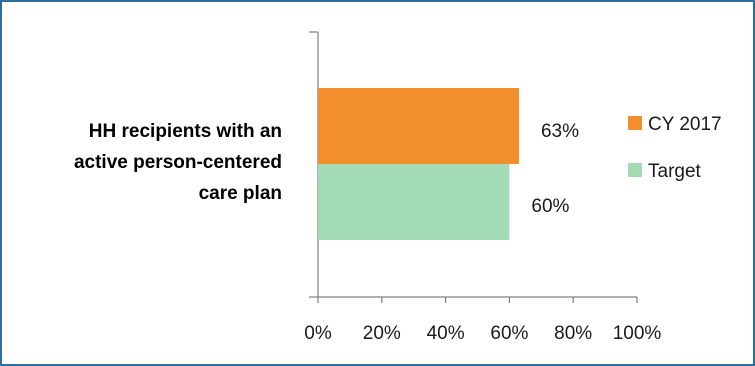 The height and width of the screenshot is (366, 755). What do you see at coordinates (509, 333) in the screenshot?
I see `x-tick-label: 60%` at bounding box center [509, 333].